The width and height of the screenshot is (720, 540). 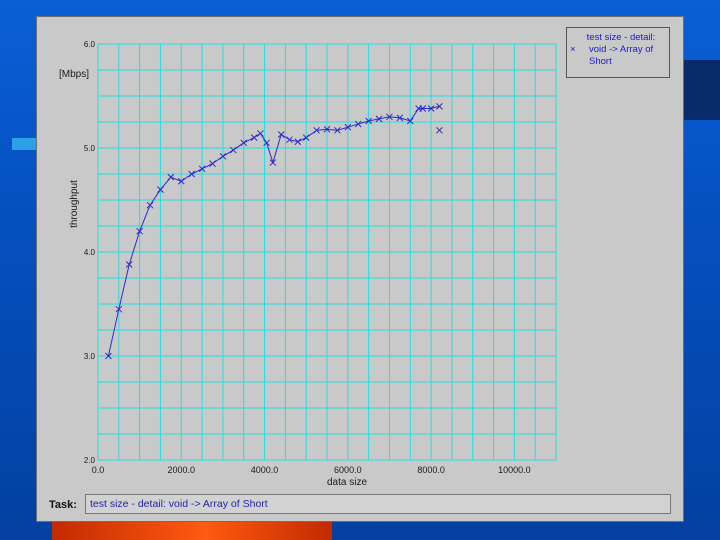 I want to click on y-tick-label: 3.0, so click(x=90, y=356).